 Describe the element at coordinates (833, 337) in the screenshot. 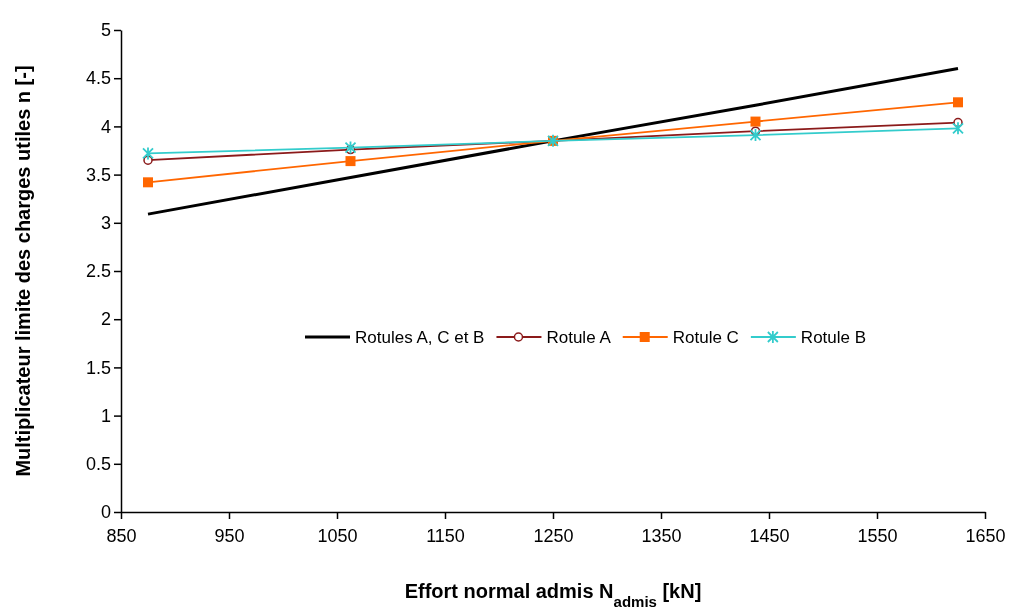

I see `legend-label: Rotule B` at that location.